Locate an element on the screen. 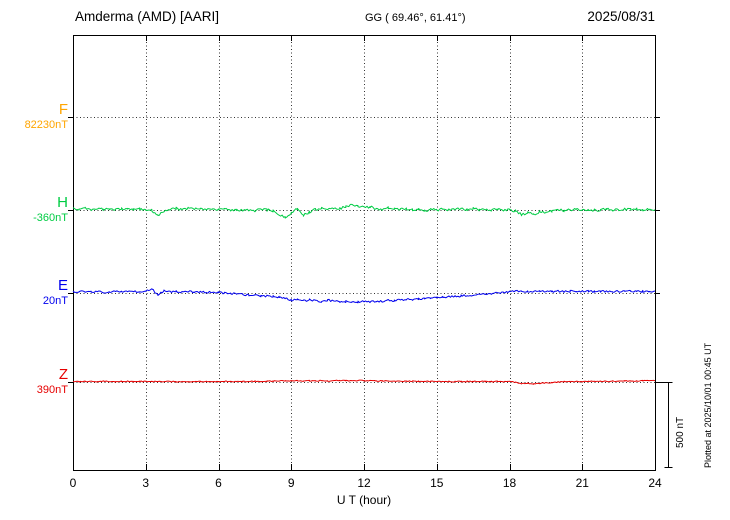 The height and width of the screenshot is (520, 730). channel-label-f: F 82230nT is located at coordinates (39, 117).